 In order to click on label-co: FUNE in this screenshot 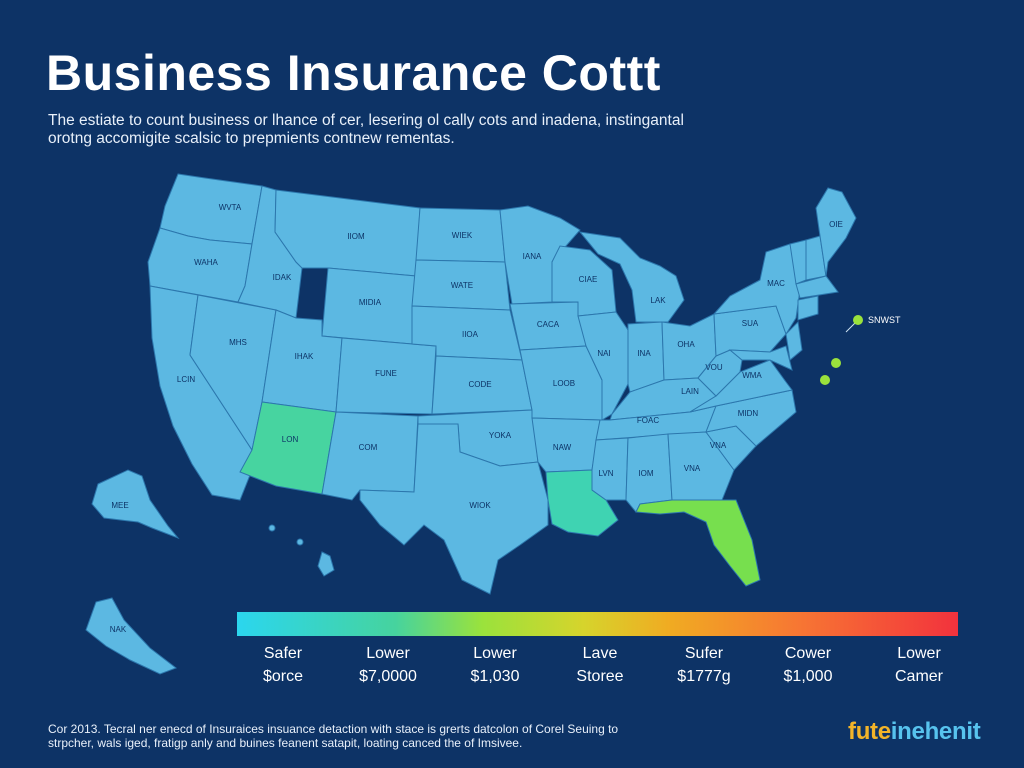, I will do `click(386, 373)`.